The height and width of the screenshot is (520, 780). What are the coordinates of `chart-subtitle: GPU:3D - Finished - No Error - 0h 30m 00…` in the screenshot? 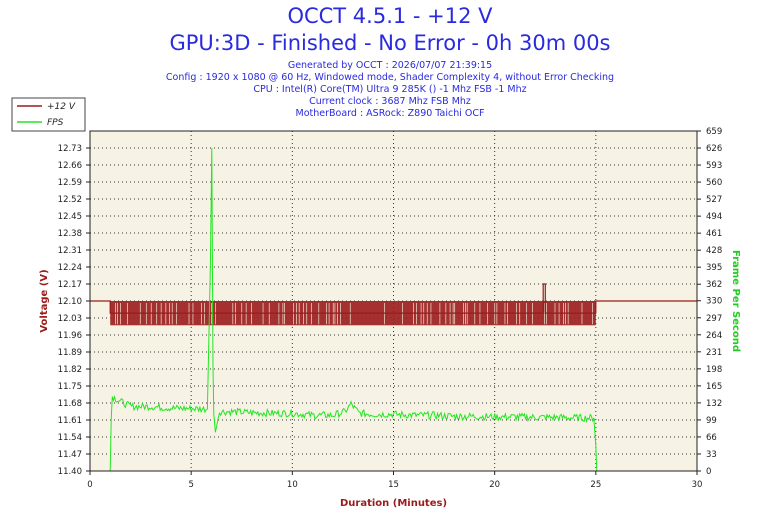 It's located at (390, 43).